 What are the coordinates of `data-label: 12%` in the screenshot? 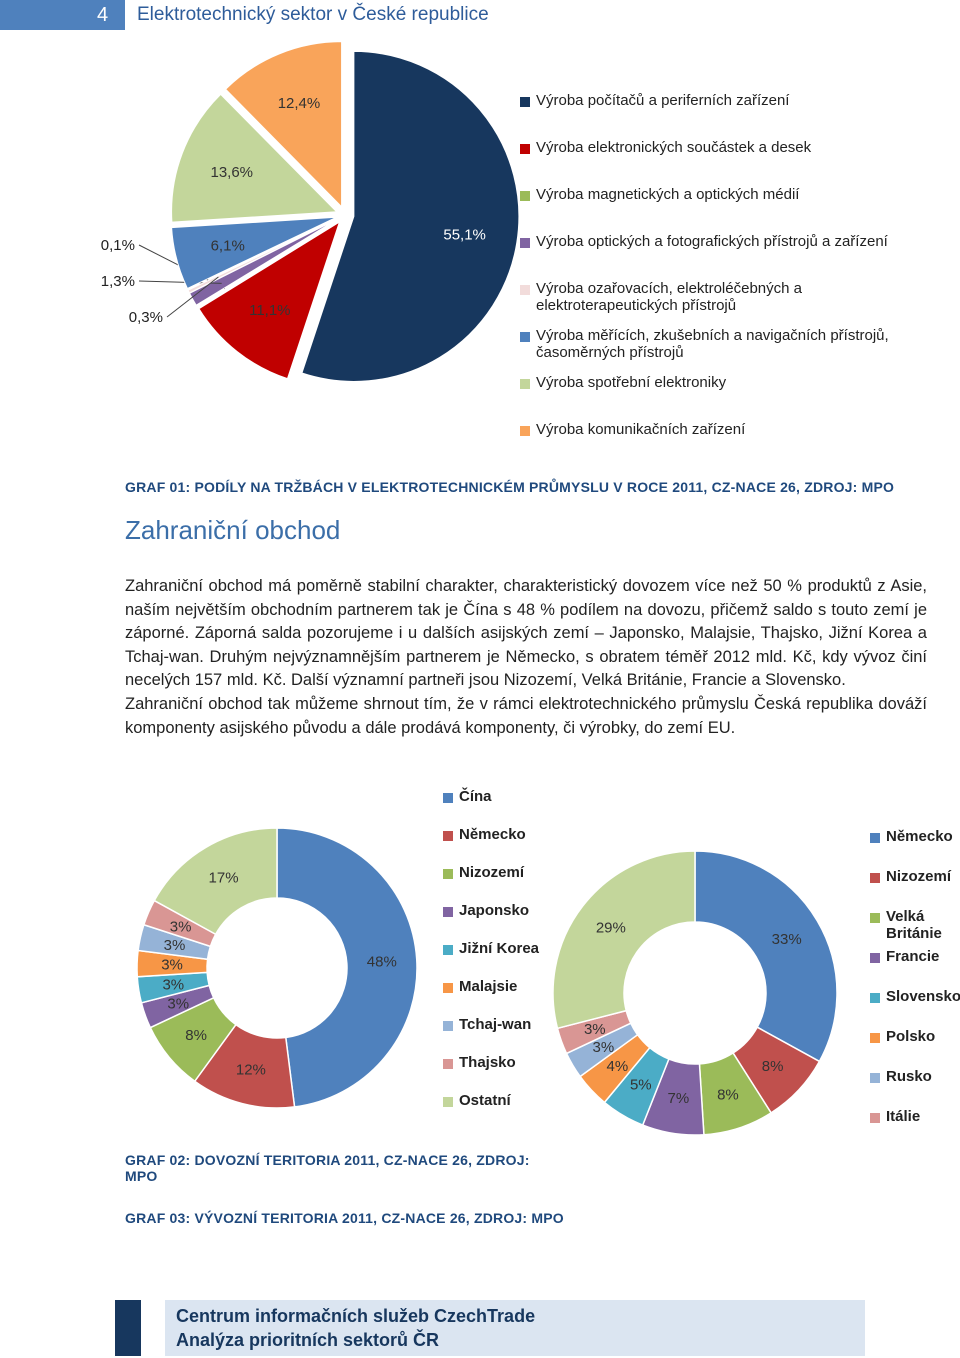 It's located at (251, 1070).